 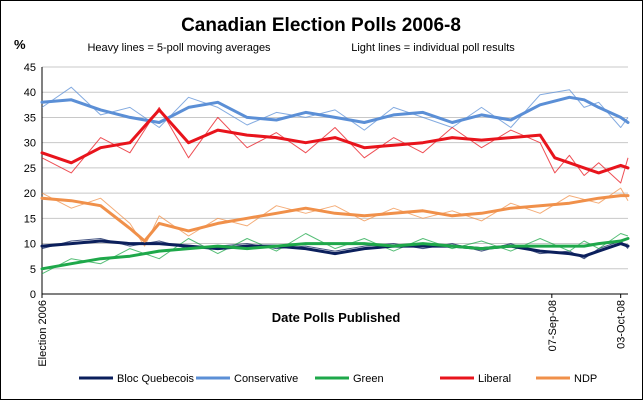 What do you see at coordinates (20, 44) in the screenshot?
I see `y-axis-label: %` at bounding box center [20, 44].